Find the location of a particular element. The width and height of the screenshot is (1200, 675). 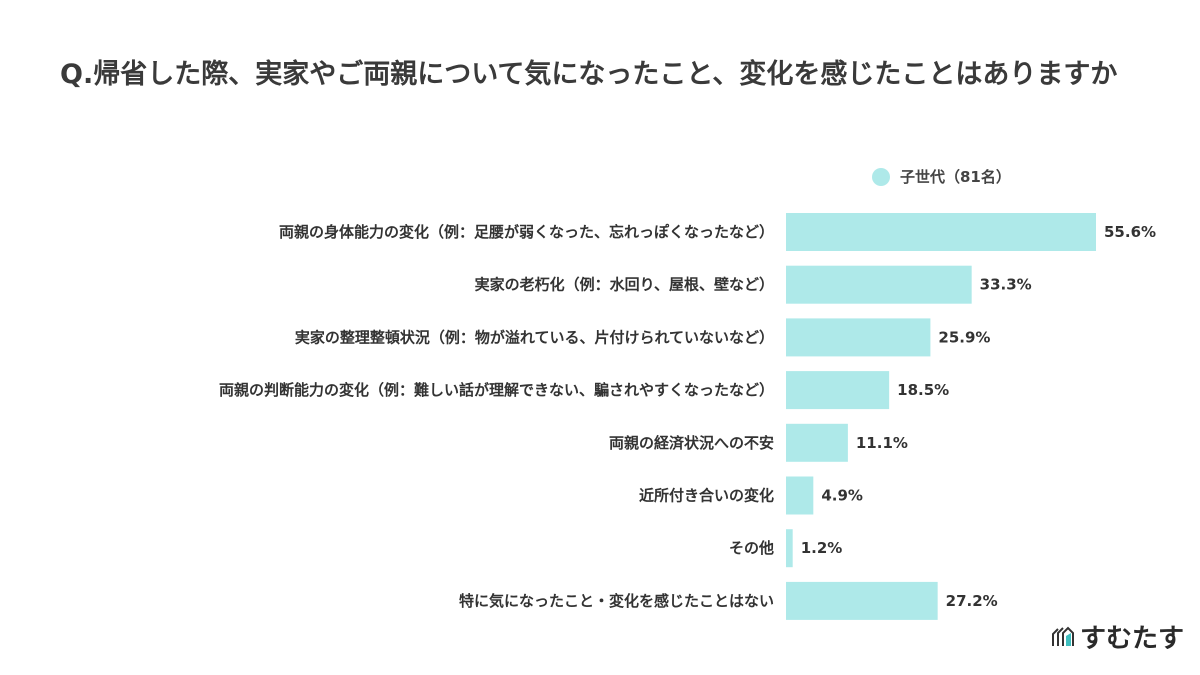

category-label: 両親の判断能力の変化（例：難しい話が理解できない、騙されやすくなったなど） is located at coordinates (496, 390).